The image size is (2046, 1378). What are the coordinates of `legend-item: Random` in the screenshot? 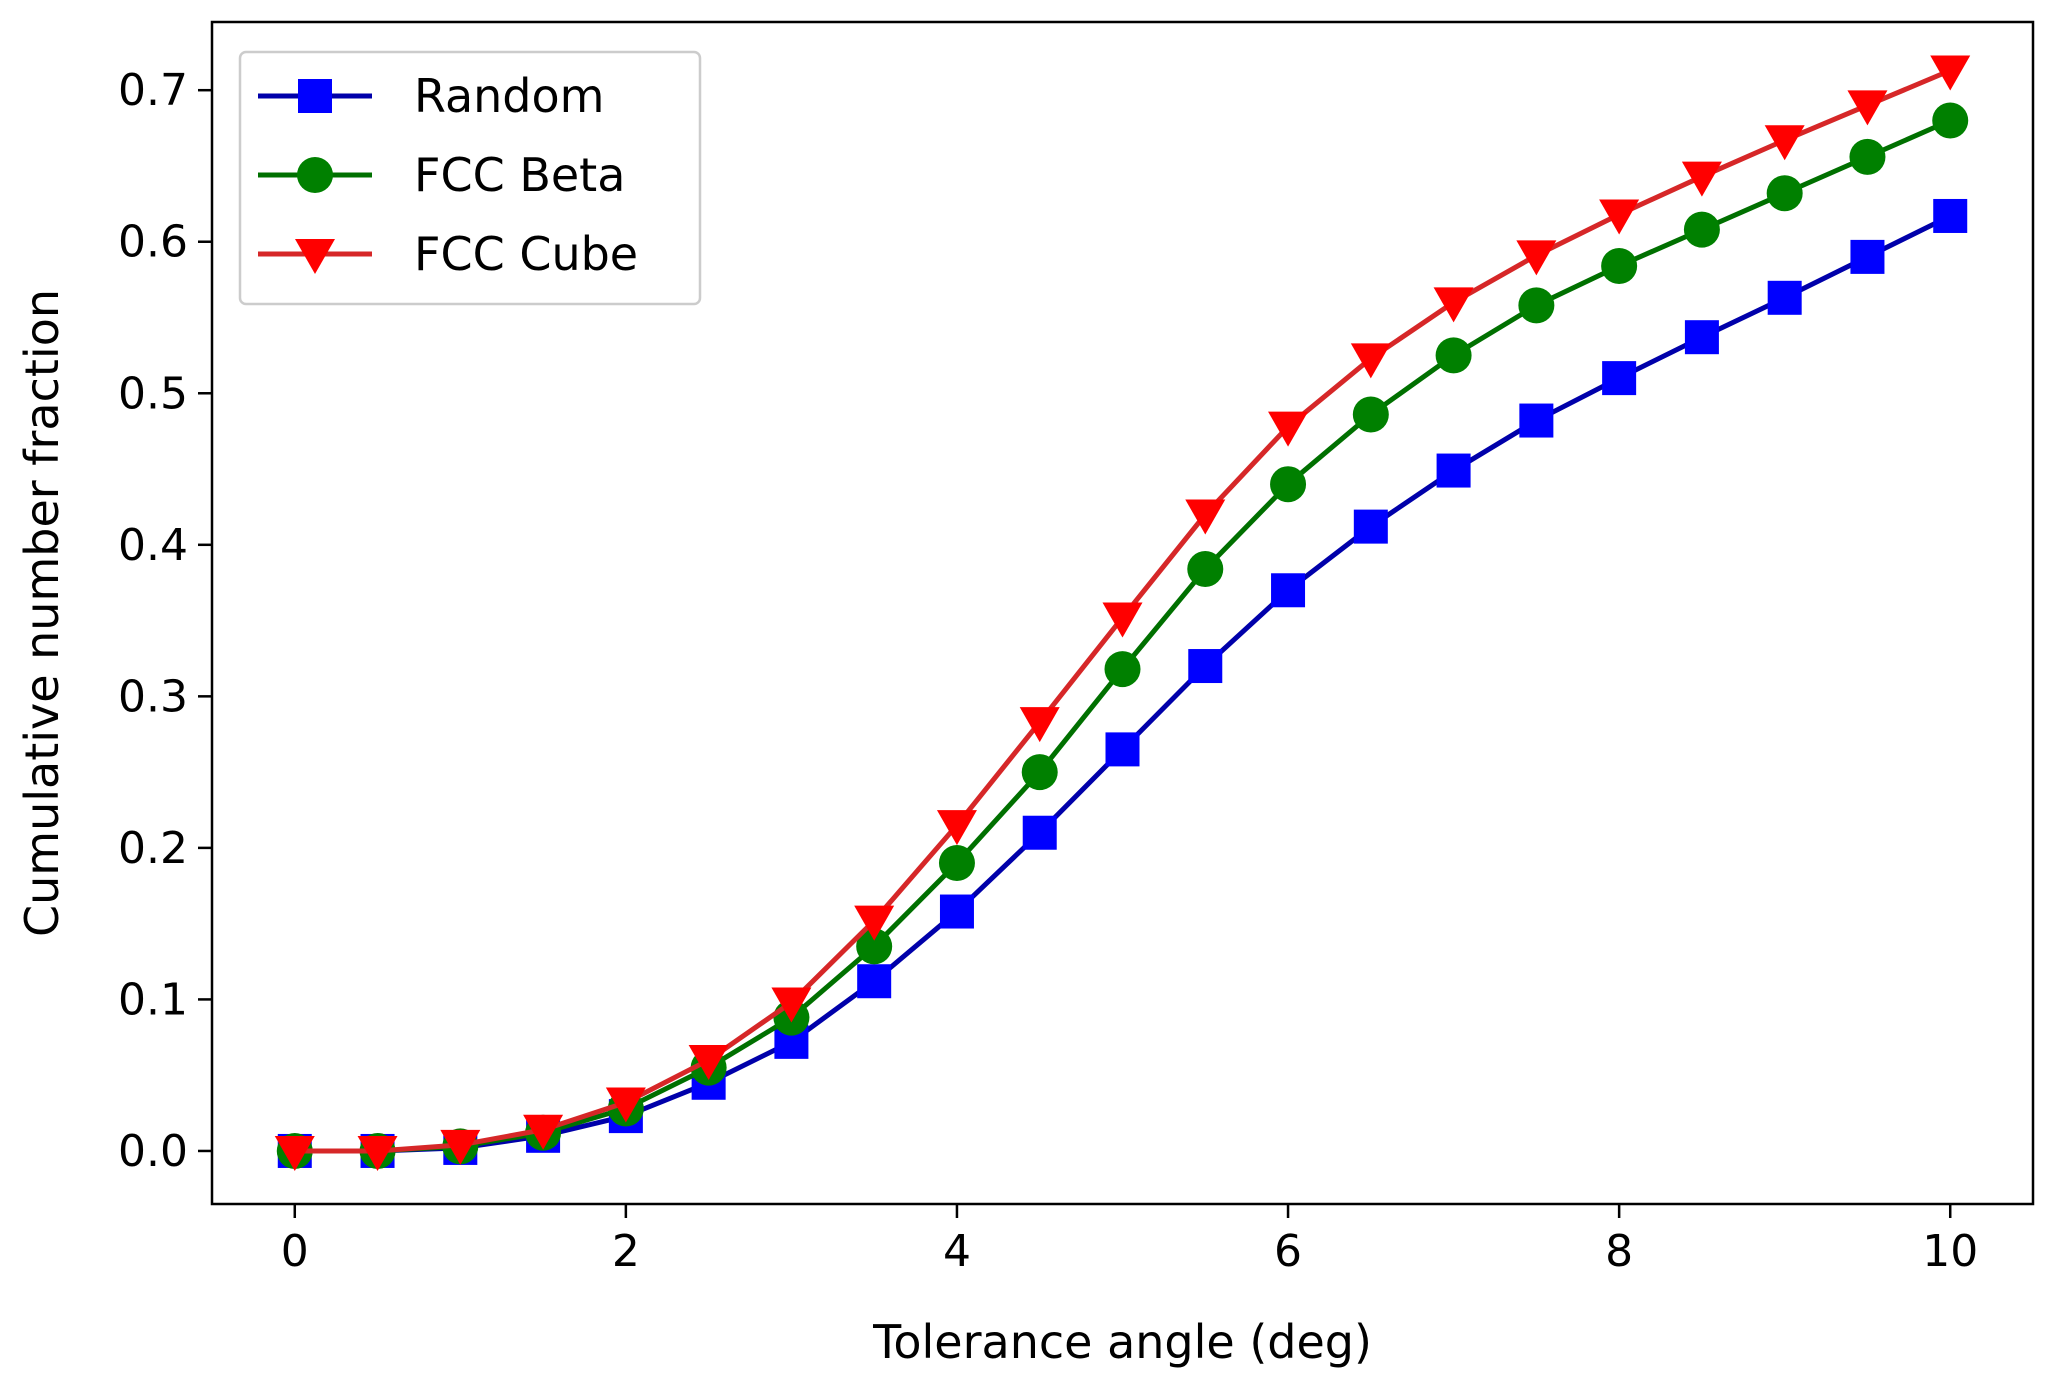 It's located at (431, 96).